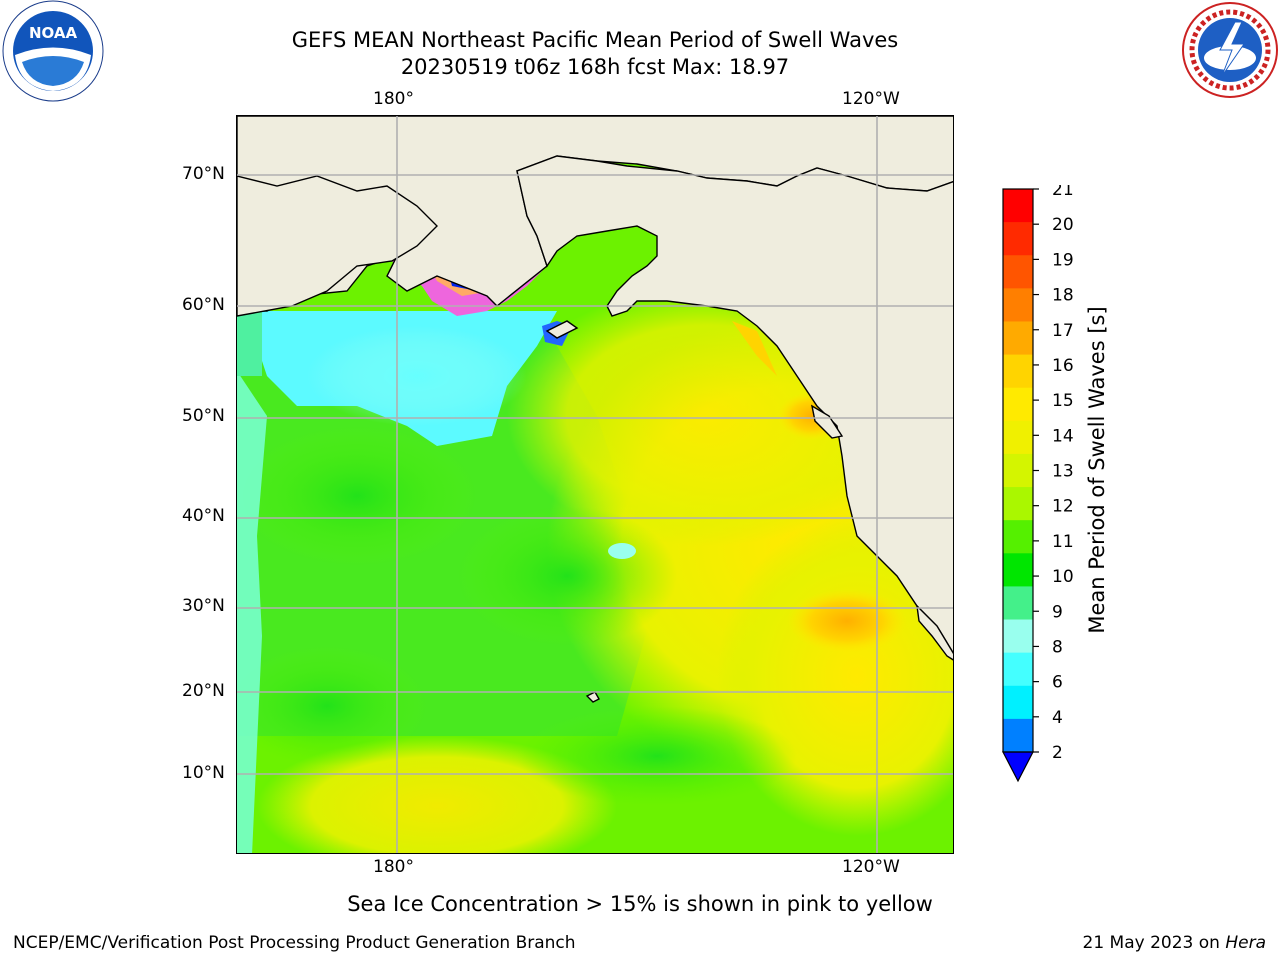  Describe the element at coordinates (203, 416) in the screenshot. I see `lat-label-50n: 50°N` at that location.